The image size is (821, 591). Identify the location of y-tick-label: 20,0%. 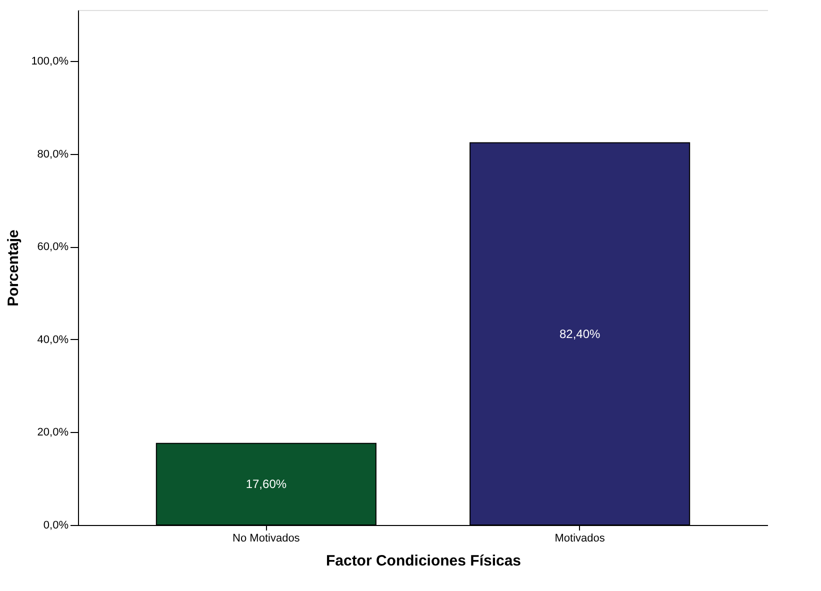
(53, 432).